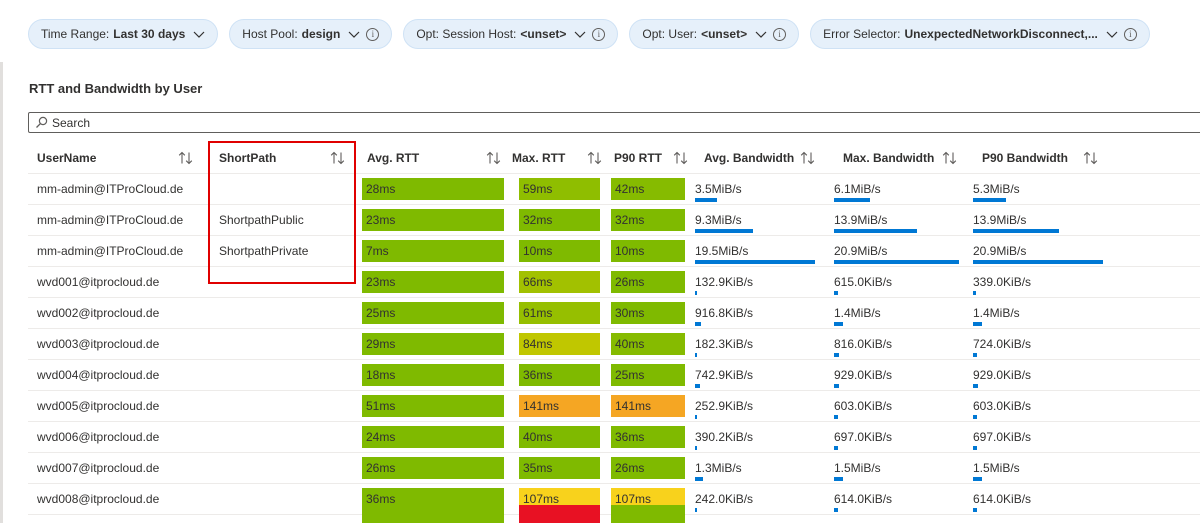 The width and height of the screenshot is (1200, 523). I want to click on column-header-label: ShortPath, so click(248, 158).